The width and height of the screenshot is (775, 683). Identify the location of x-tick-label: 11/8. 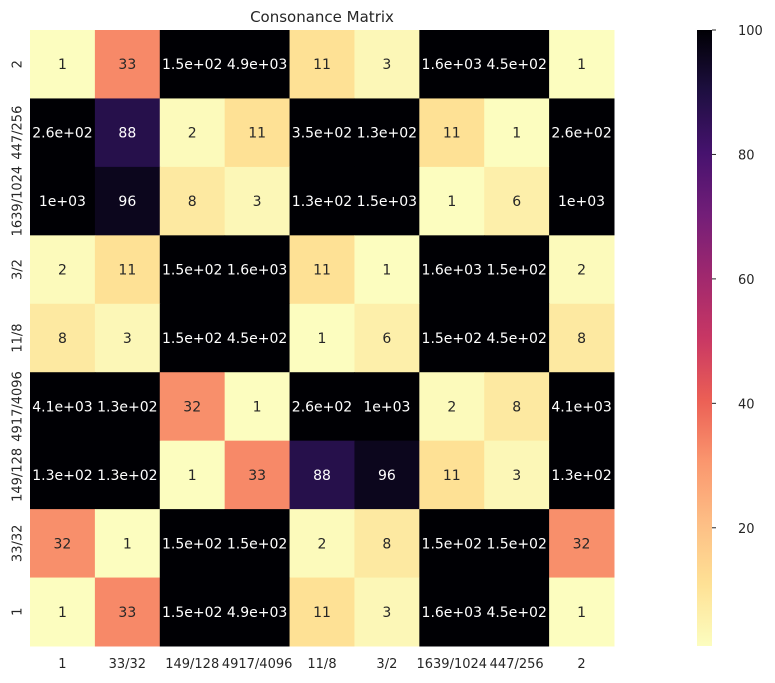
(321, 664).